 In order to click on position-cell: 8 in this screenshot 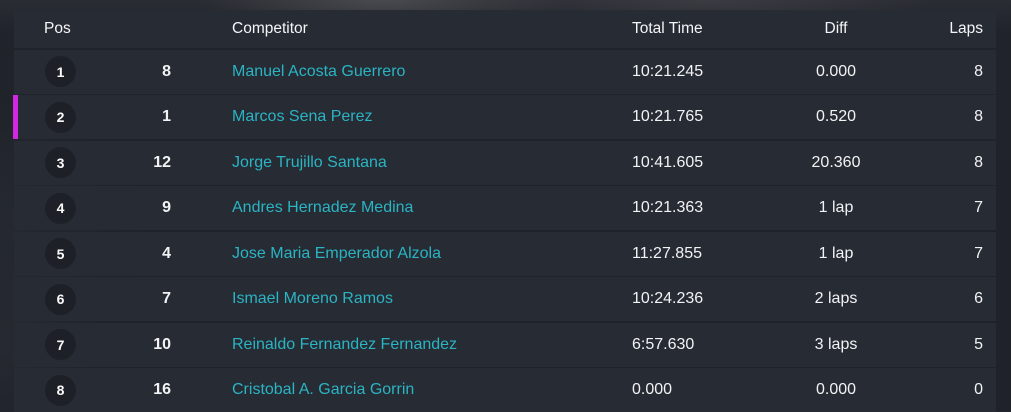, I will do `click(61, 390)`.